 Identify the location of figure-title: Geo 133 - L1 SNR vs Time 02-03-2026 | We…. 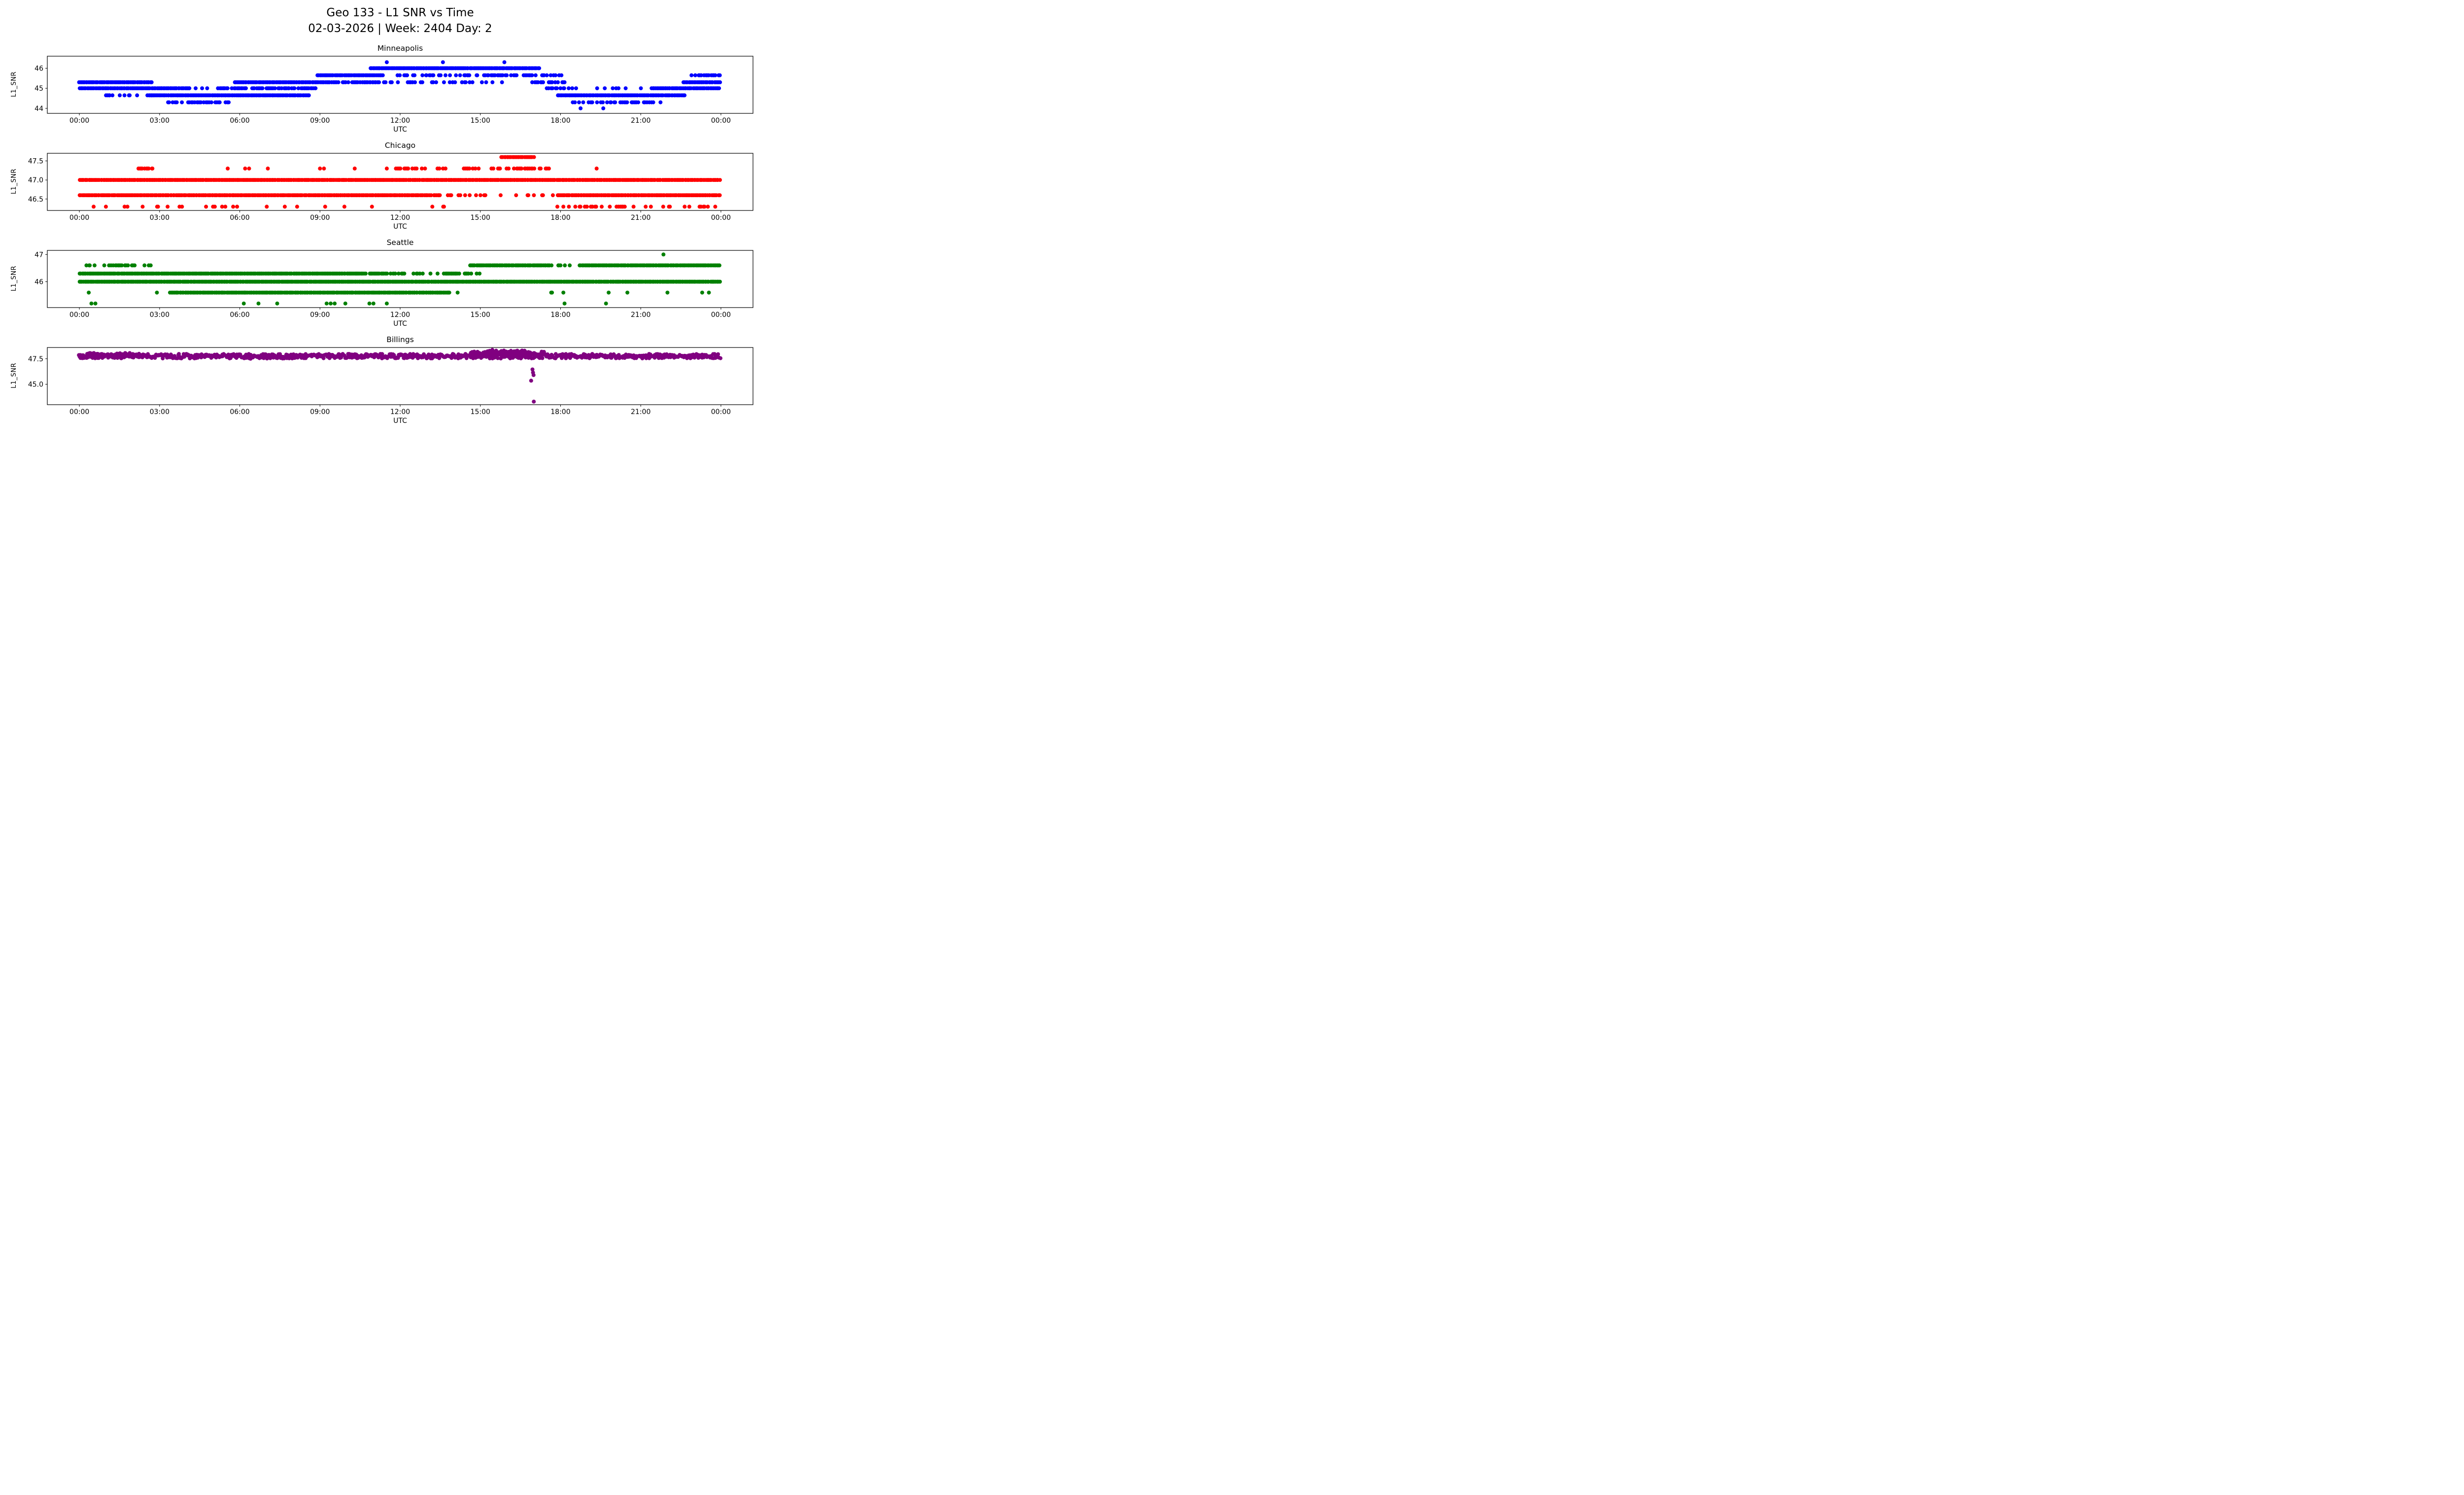
(400, 20).